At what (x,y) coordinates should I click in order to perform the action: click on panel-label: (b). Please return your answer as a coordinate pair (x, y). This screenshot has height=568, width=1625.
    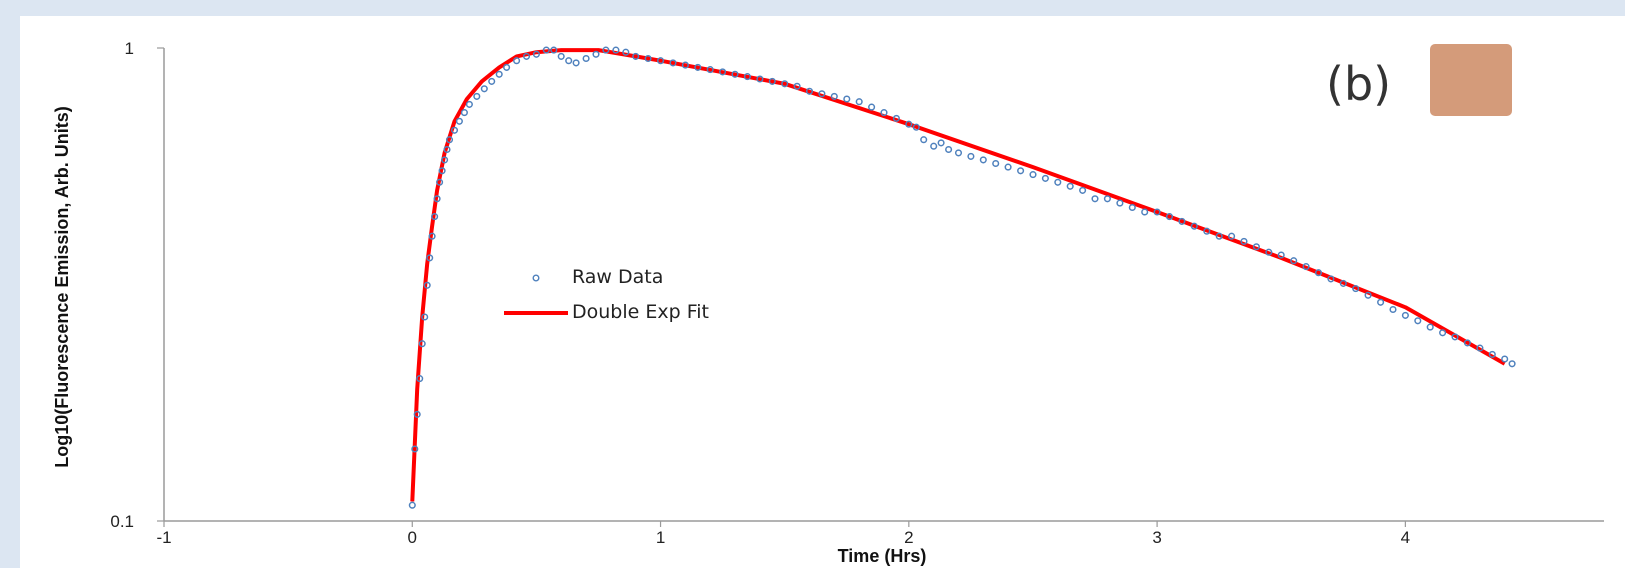
    Looking at the image, I should click on (1358, 84).